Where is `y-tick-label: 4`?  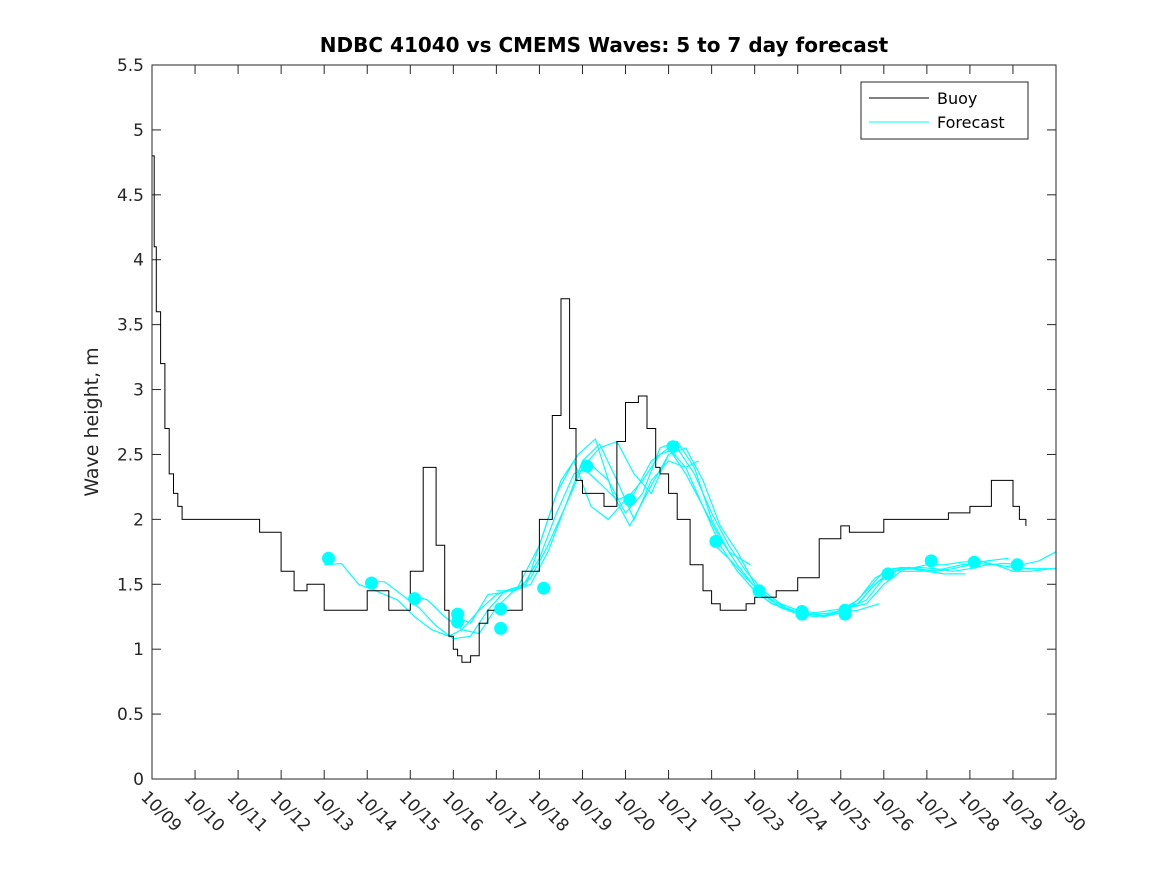
y-tick-label: 4 is located at coordinates (138, 261).